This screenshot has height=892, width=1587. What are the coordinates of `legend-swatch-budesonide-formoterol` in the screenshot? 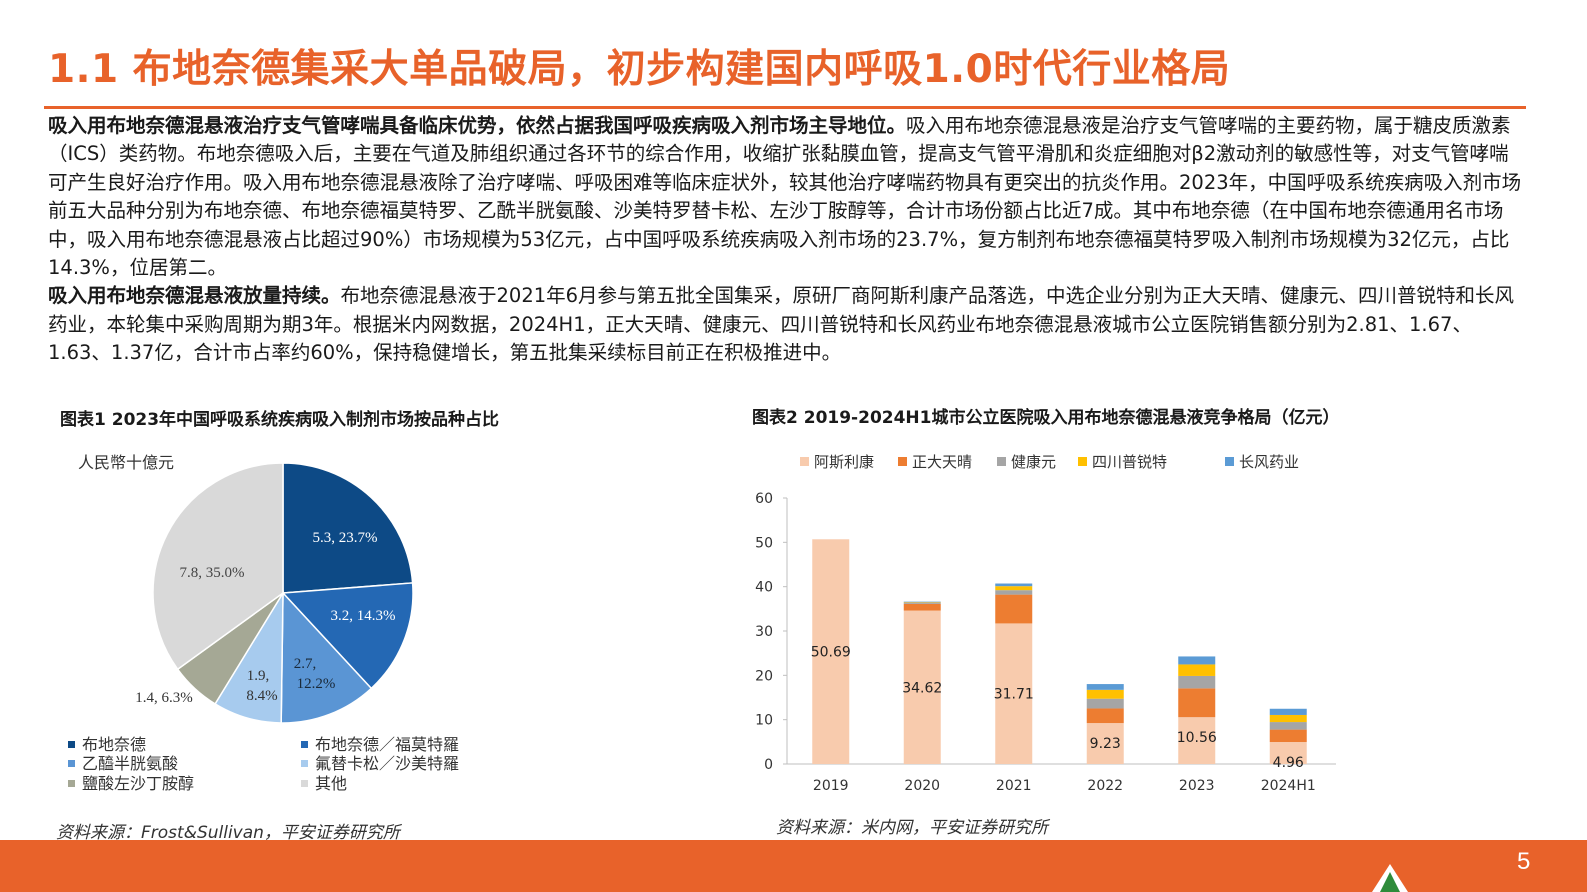 It's located at (304, 744).